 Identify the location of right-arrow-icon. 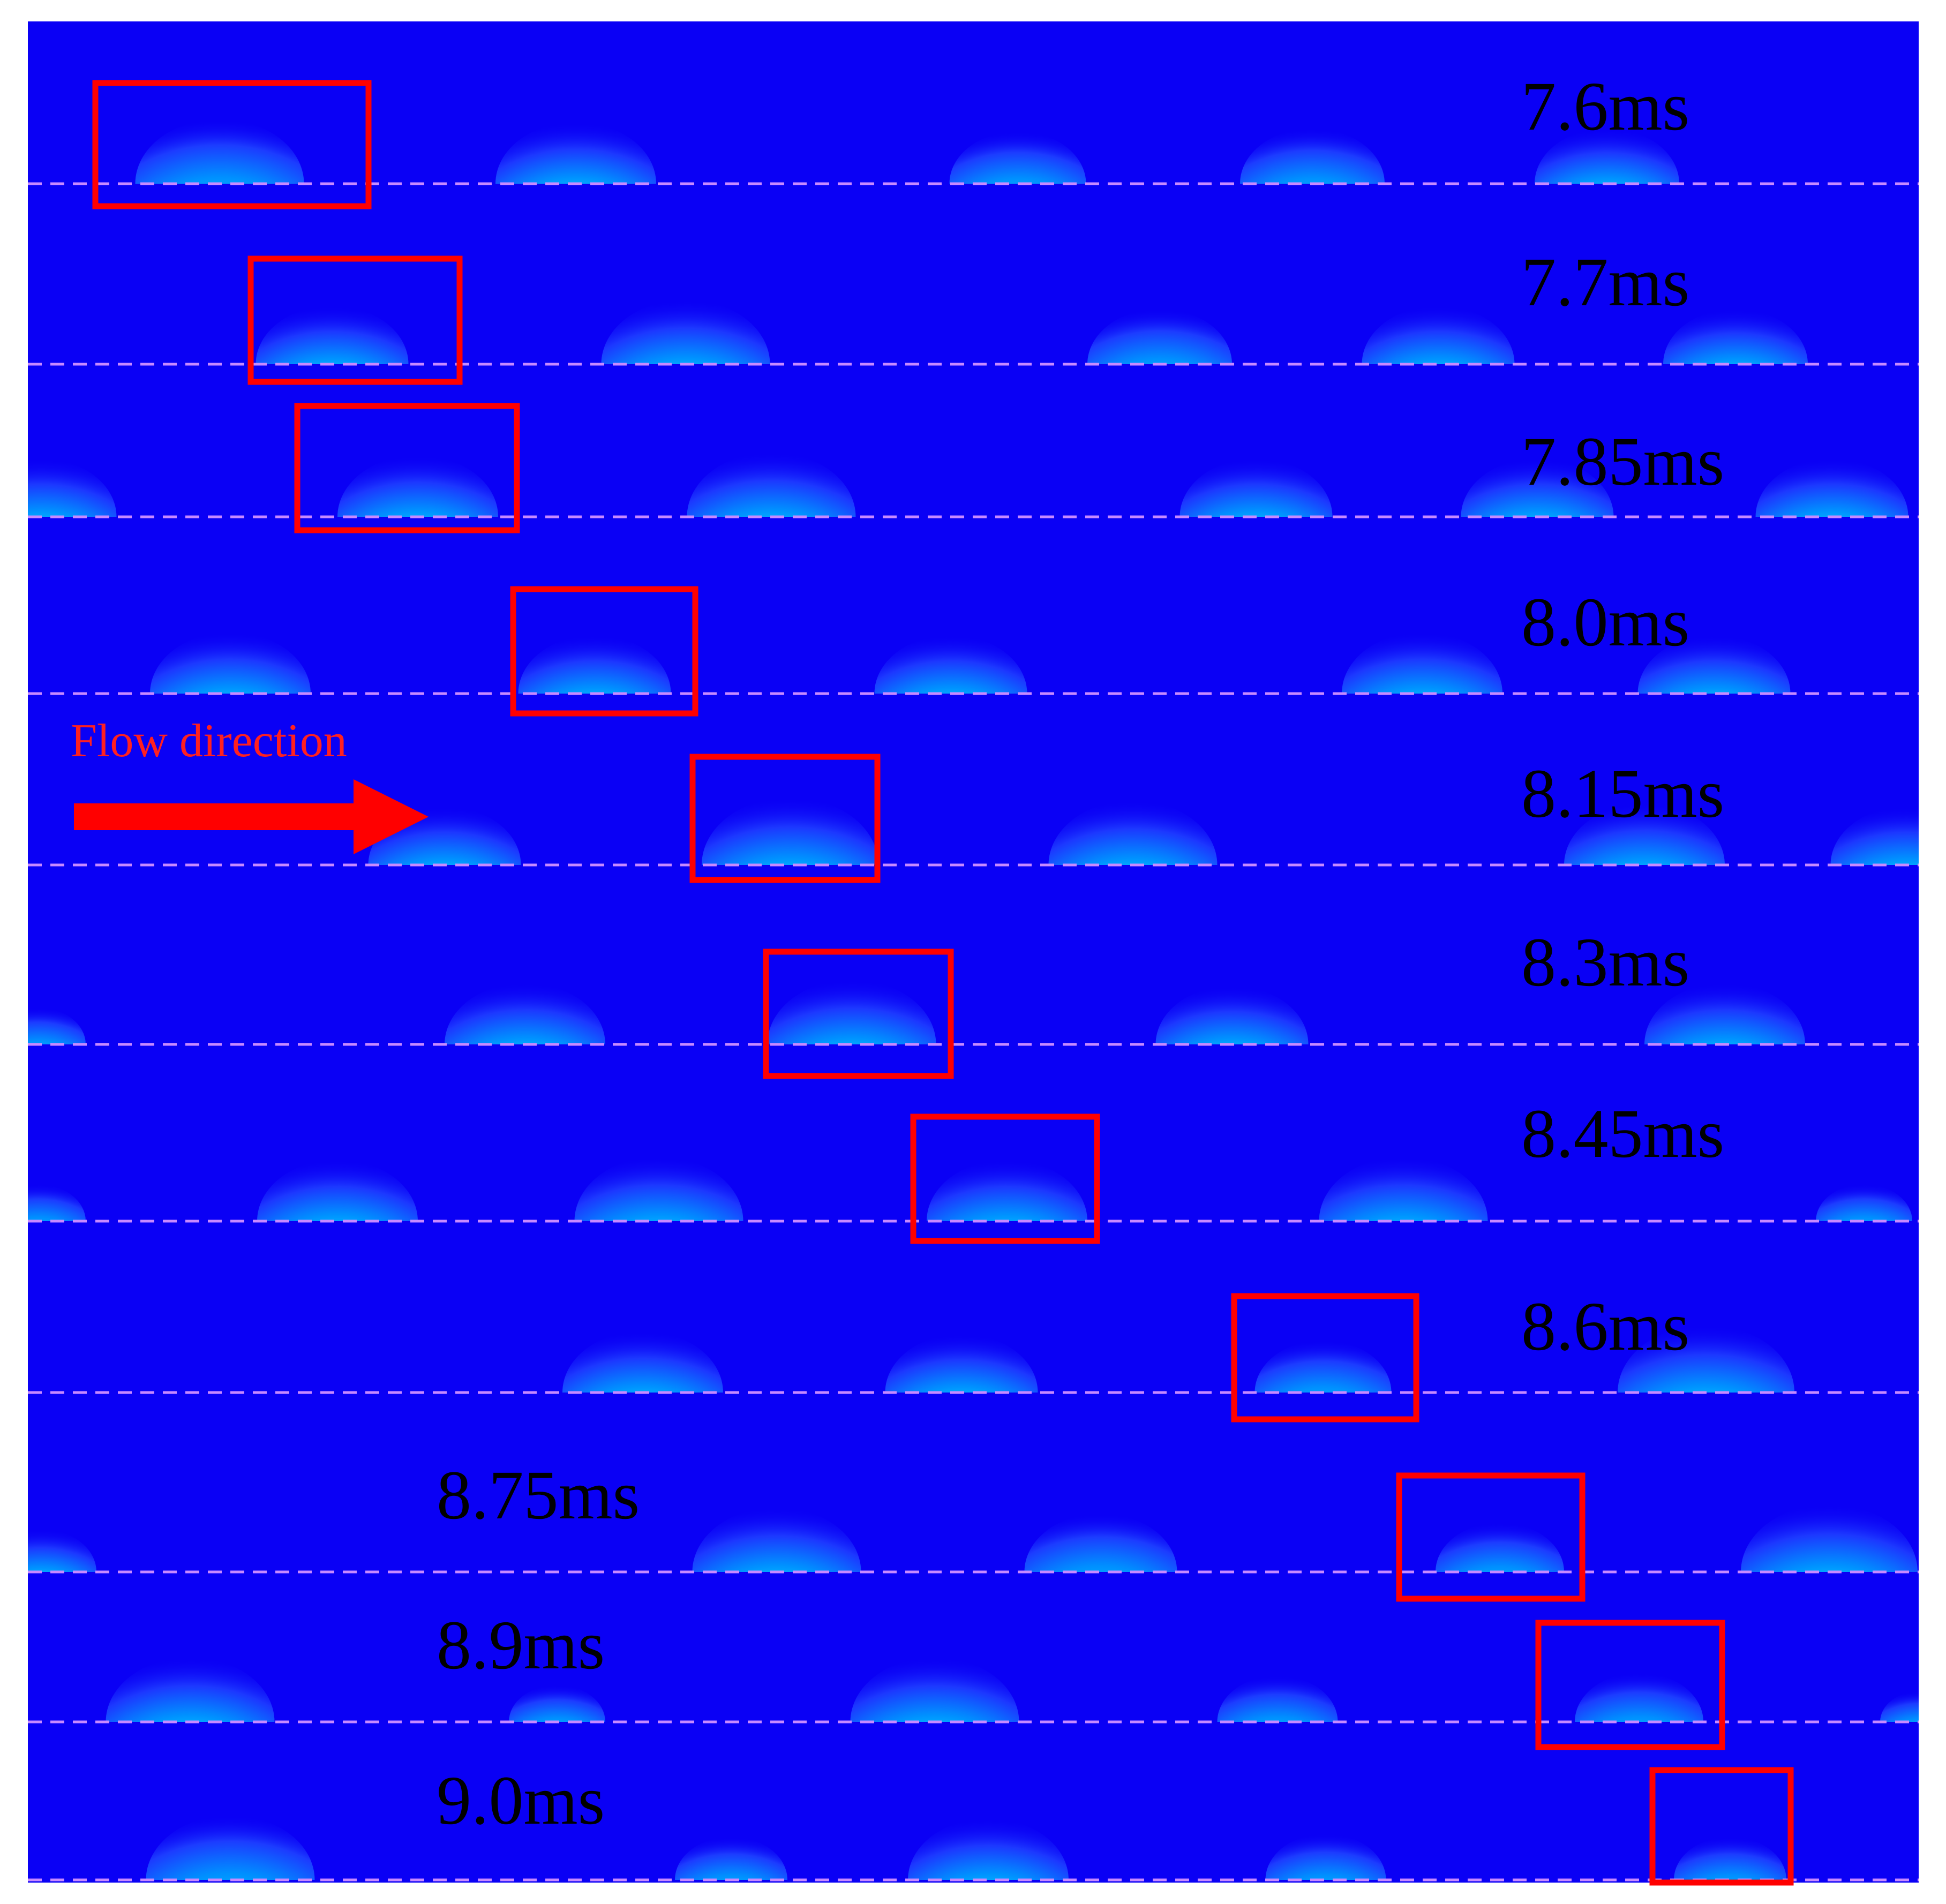
(251, 816).